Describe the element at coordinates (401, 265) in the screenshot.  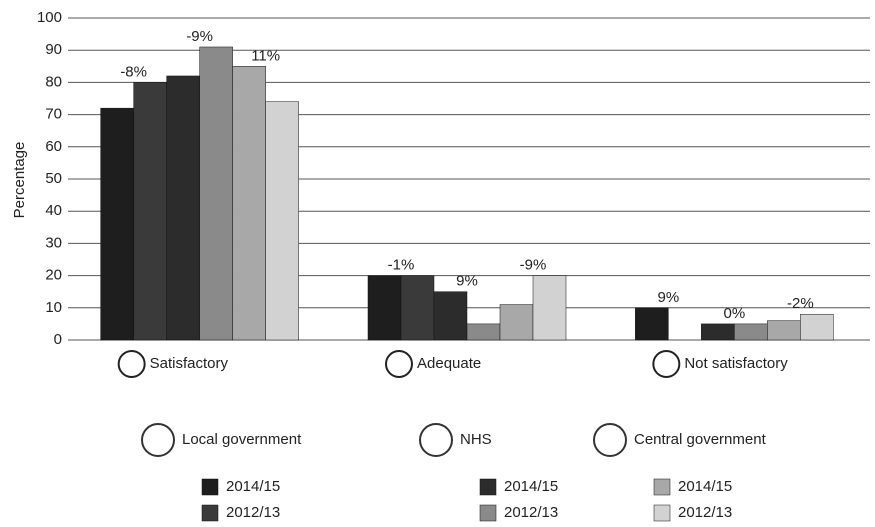
I see `change-label: -1%` at that location.